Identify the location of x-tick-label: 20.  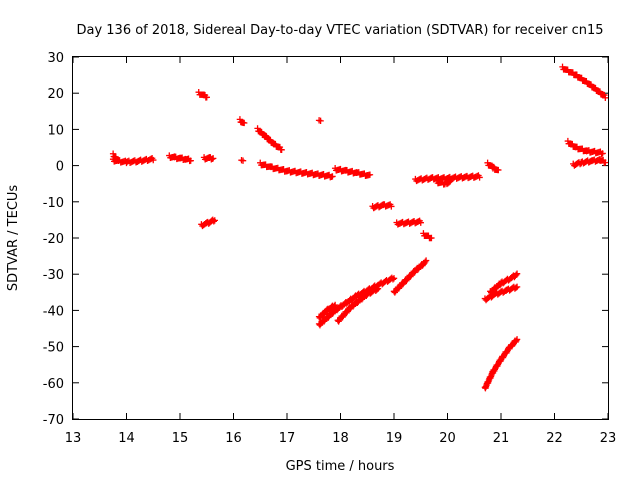
(447, 438).